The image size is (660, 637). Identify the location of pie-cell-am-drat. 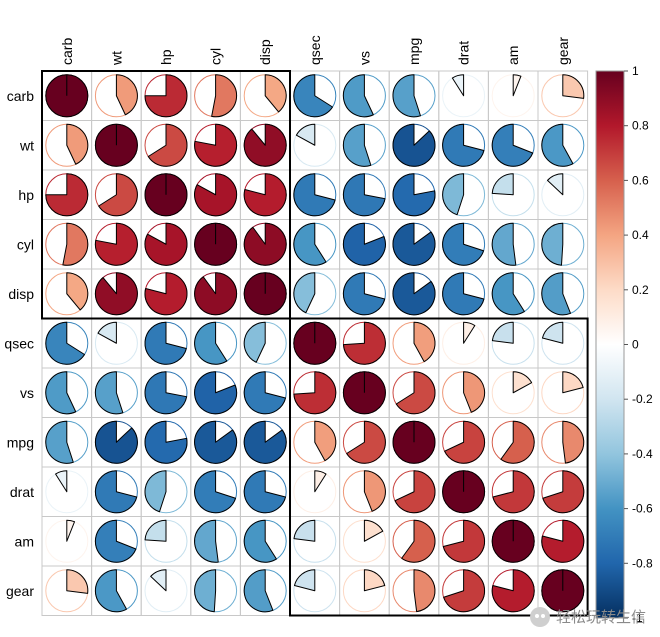
(464, 541).